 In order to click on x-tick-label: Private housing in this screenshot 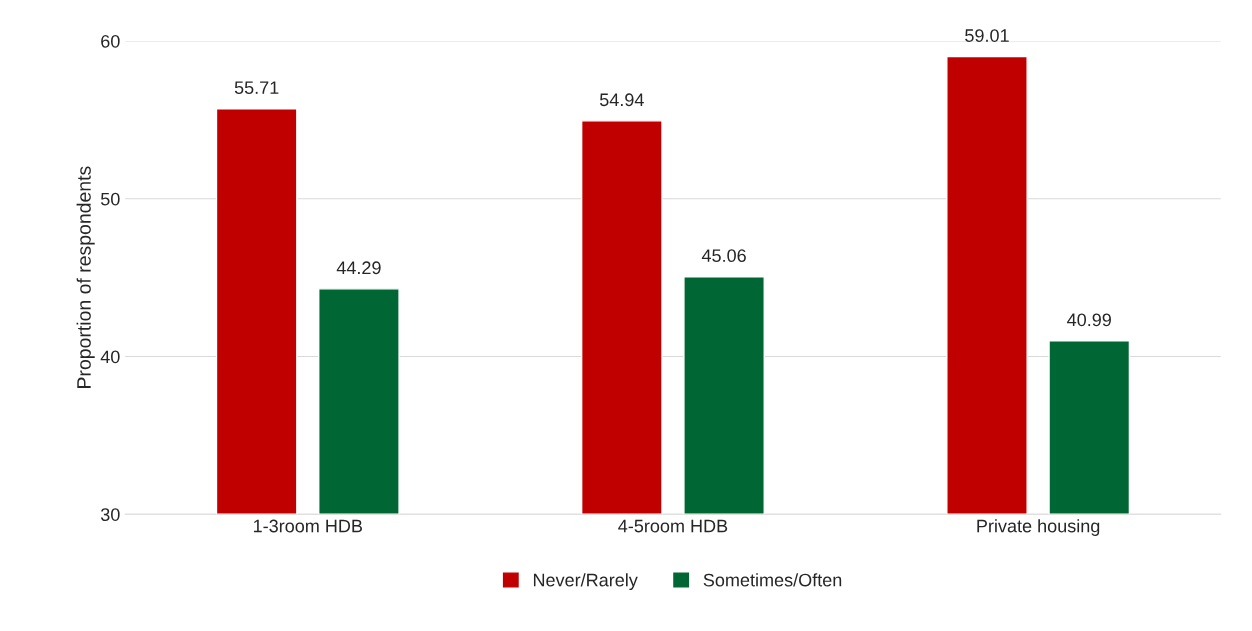, I will do `click(1038, 527)`.